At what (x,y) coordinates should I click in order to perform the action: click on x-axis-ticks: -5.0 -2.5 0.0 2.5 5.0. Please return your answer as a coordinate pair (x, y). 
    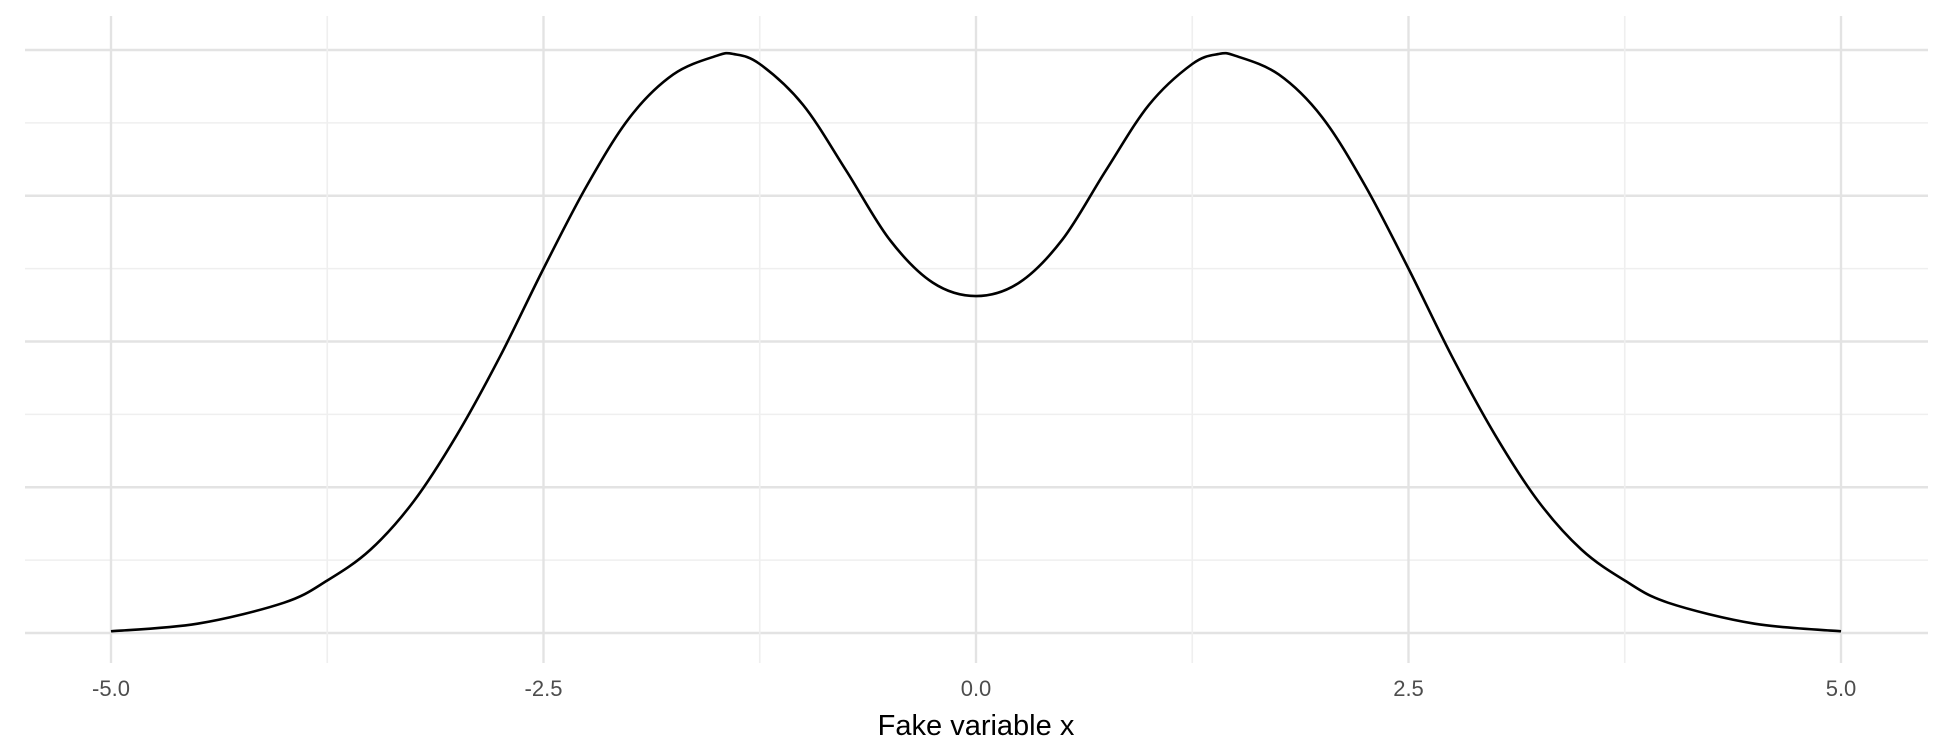
    Looking at the image, I should click on (974, 688).